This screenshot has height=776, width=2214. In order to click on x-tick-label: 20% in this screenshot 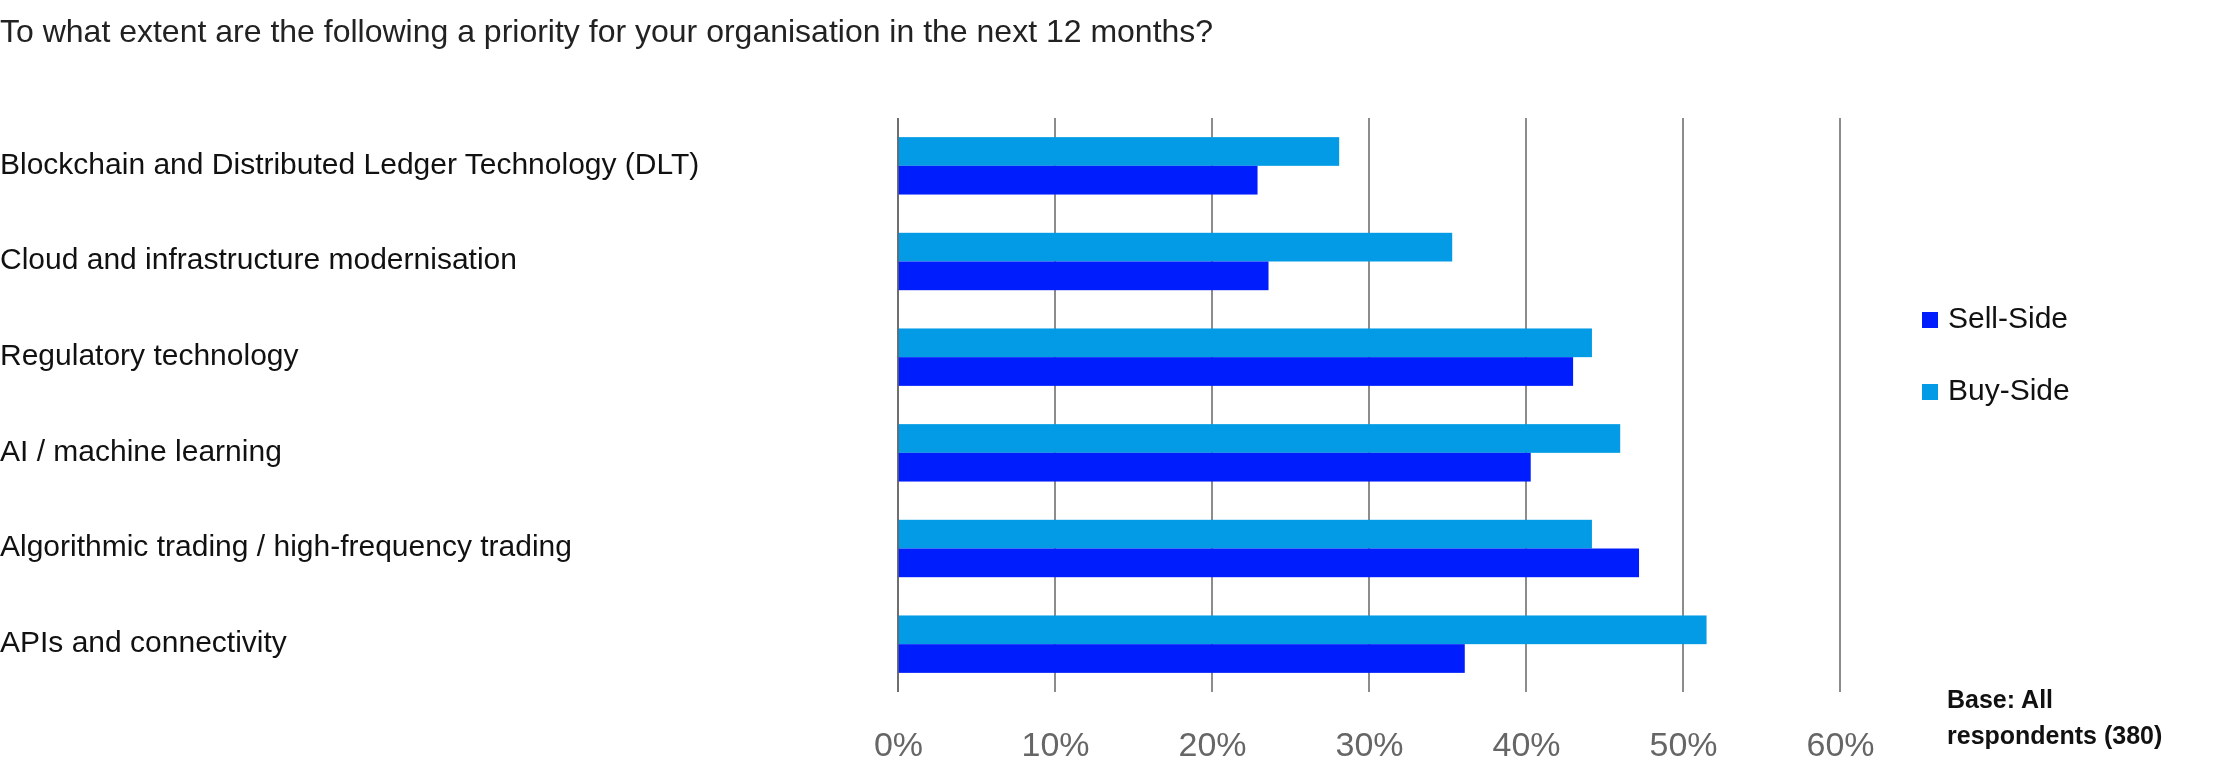, I will do `click(1212, 744)`.